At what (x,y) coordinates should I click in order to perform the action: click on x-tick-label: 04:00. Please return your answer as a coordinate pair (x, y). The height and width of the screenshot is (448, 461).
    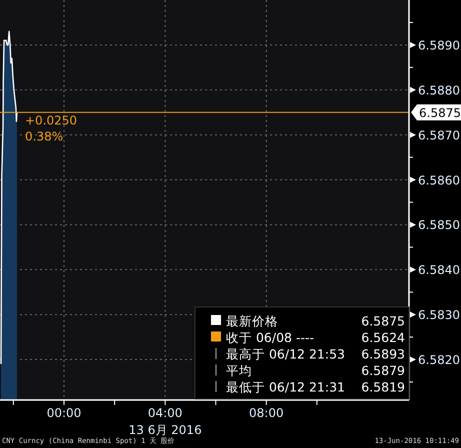
    Looking at the image, I should click on (165, 413).